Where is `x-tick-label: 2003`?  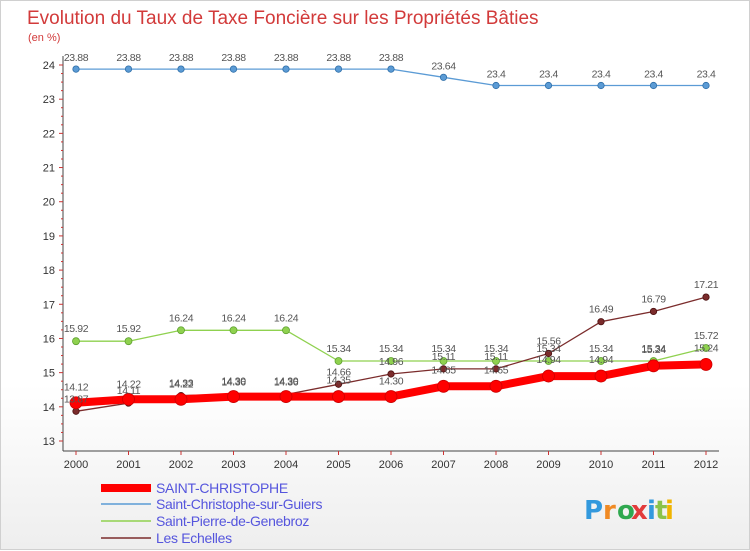 x-tick-label: 2003 is located at coordinates (233, 465).